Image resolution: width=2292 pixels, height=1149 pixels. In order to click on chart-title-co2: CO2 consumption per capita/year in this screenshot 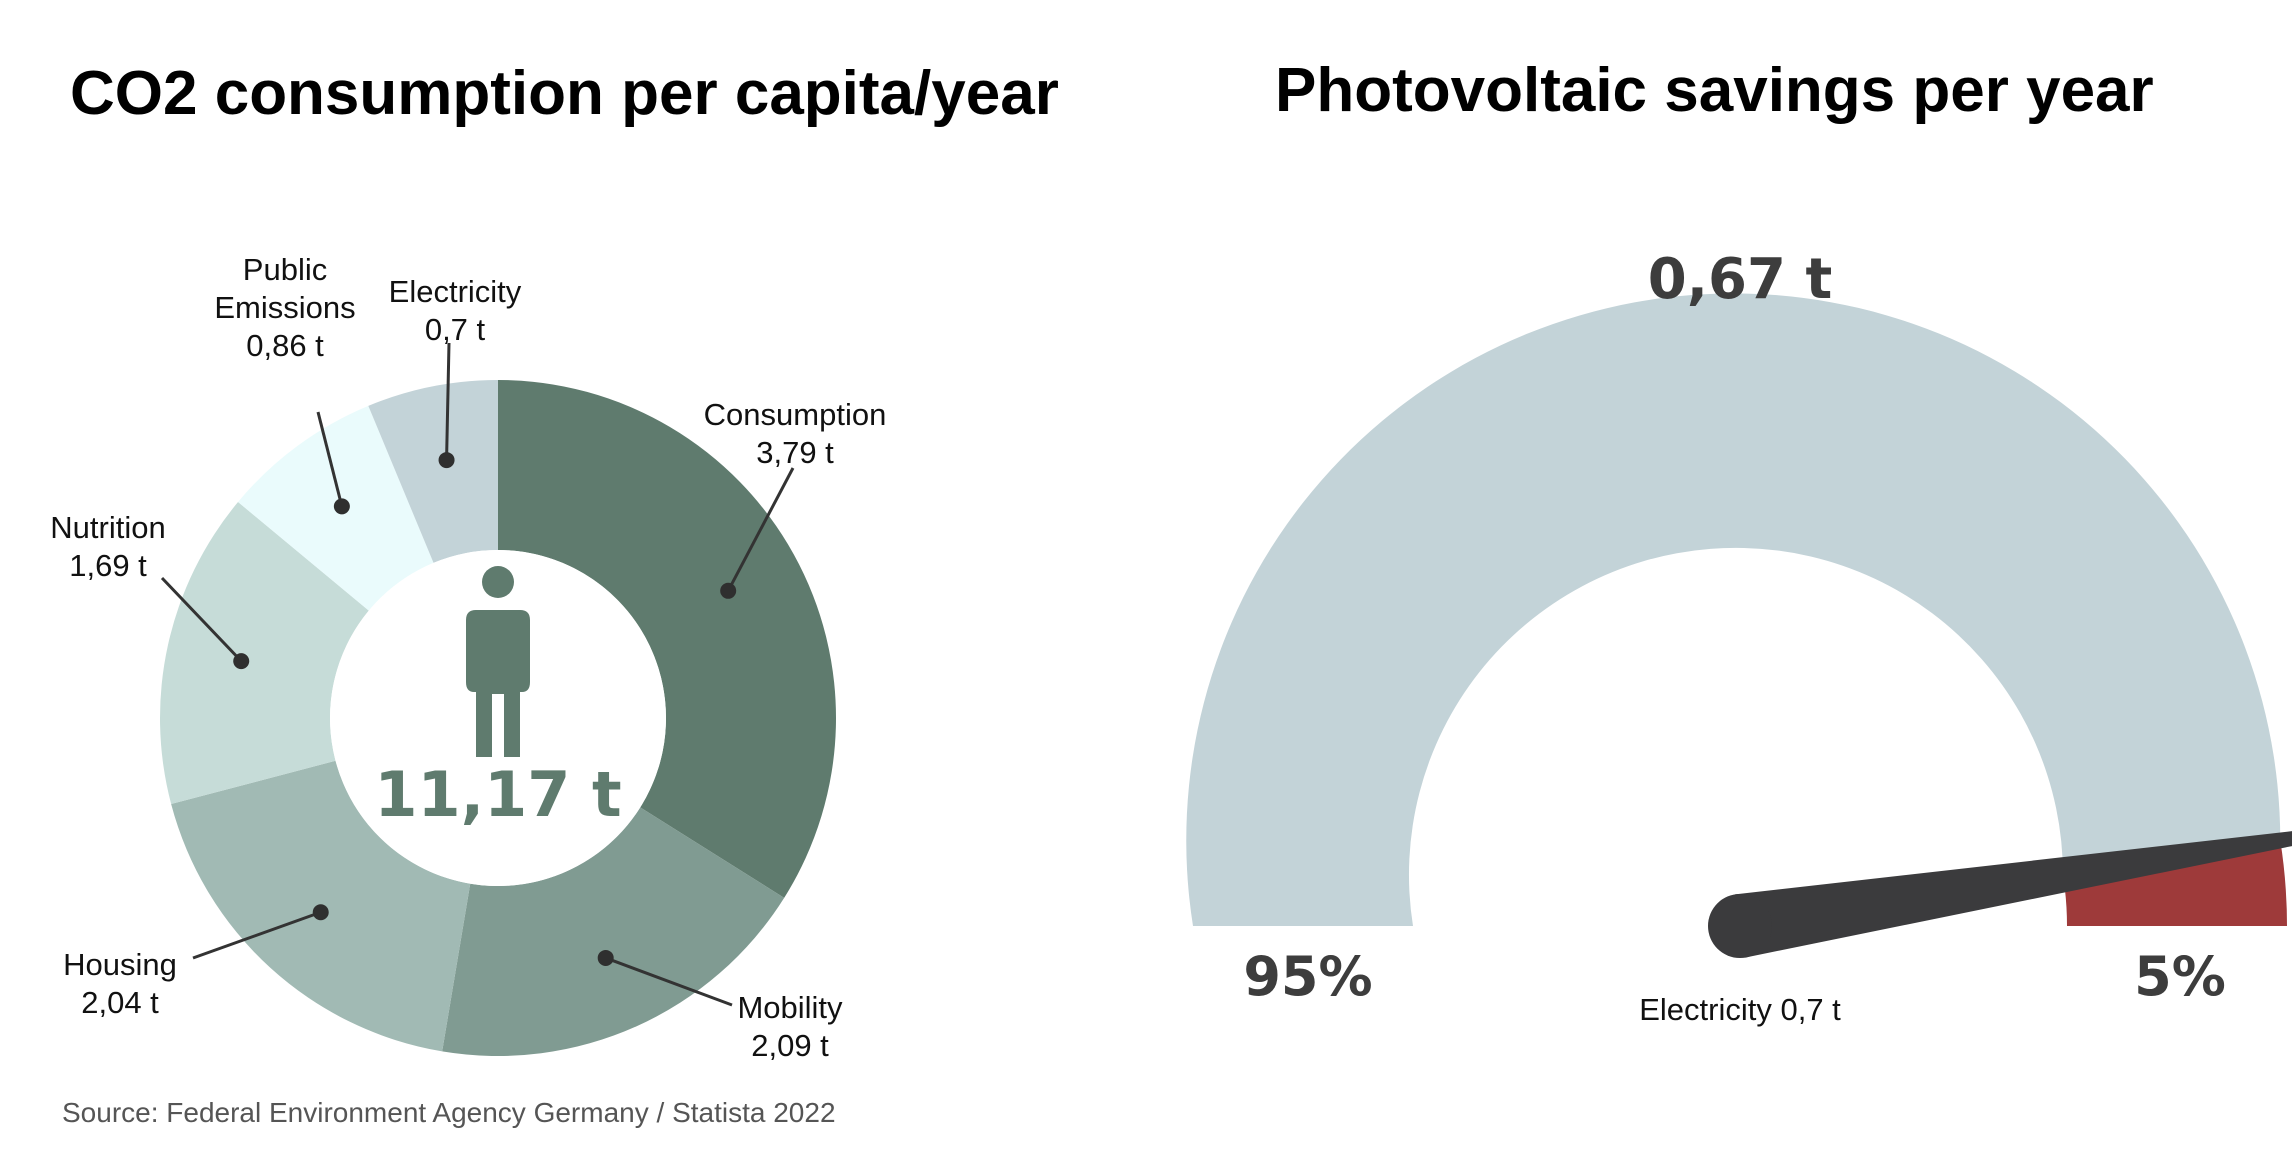, I will do `click(564, 93)`.